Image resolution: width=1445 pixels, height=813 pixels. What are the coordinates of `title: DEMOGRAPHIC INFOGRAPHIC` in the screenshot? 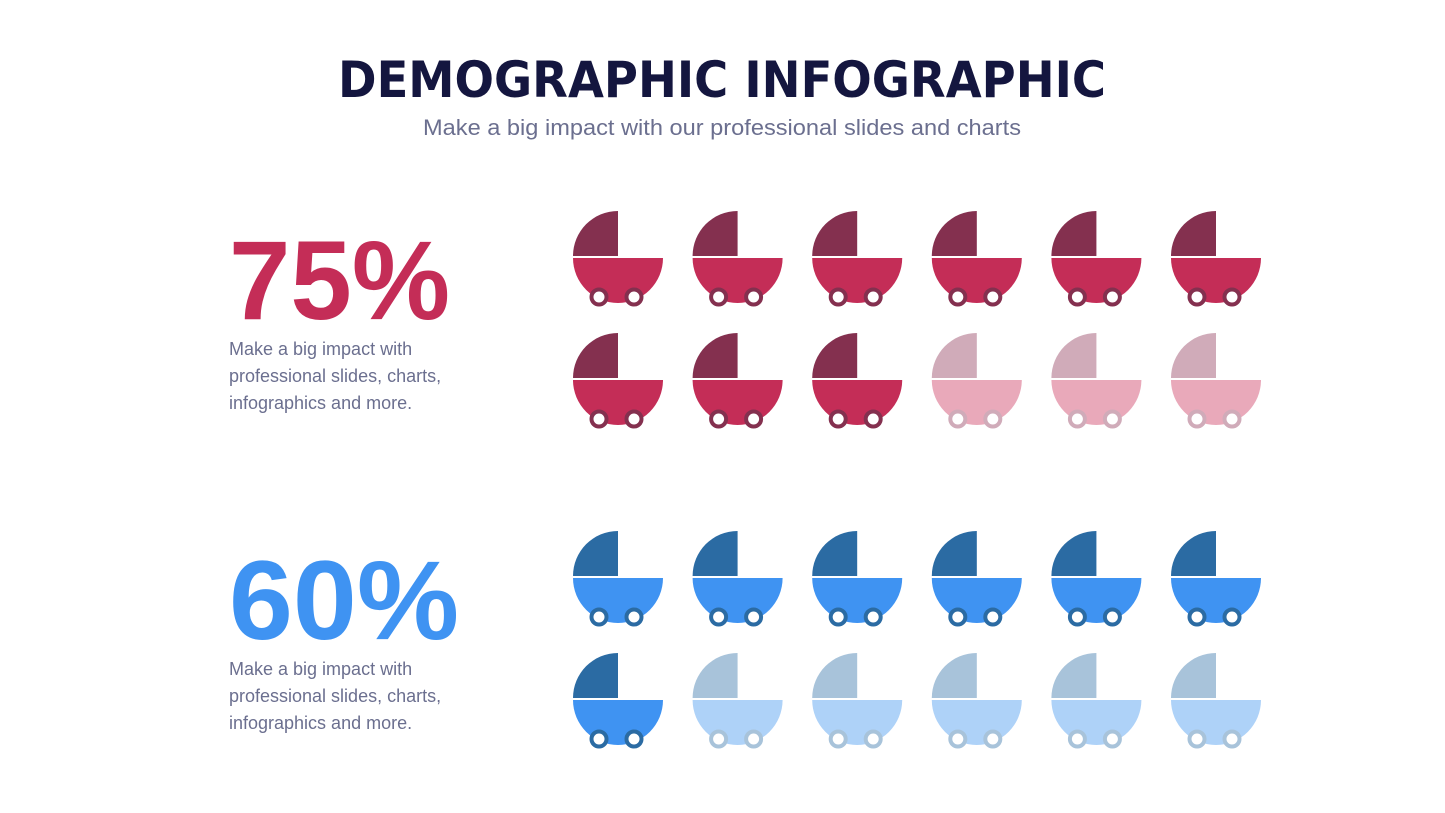 It's located at (722, 80).